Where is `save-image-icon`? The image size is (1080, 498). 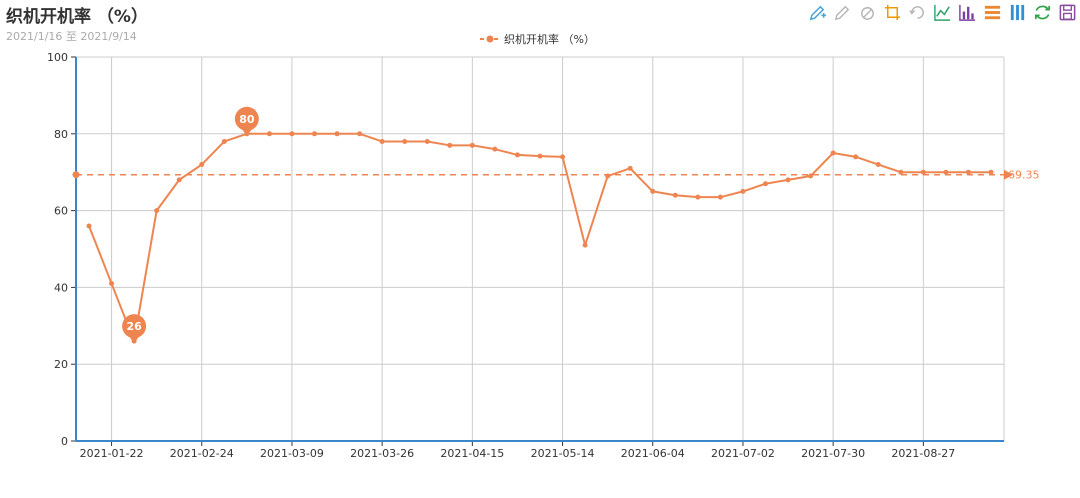 save-image-icon is located at coordinates (1067, 12).